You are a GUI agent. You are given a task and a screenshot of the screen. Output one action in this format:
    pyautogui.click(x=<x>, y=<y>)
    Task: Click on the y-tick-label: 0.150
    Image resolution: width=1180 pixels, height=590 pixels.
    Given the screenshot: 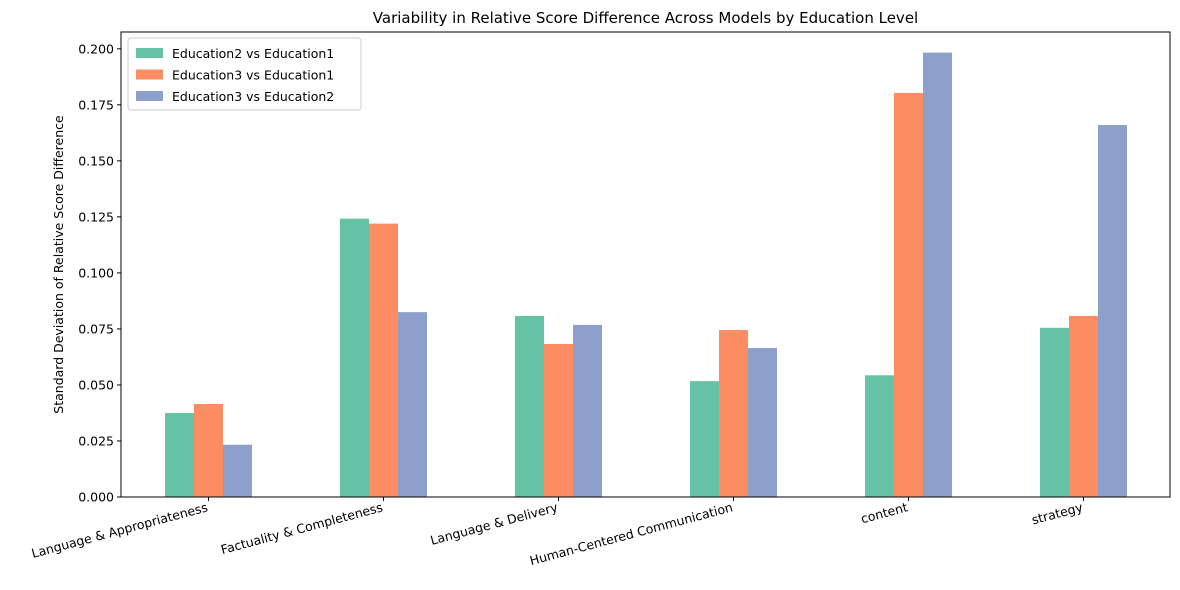 What is the action you would take?
    pyautogui.click(x=96, y=160)
    